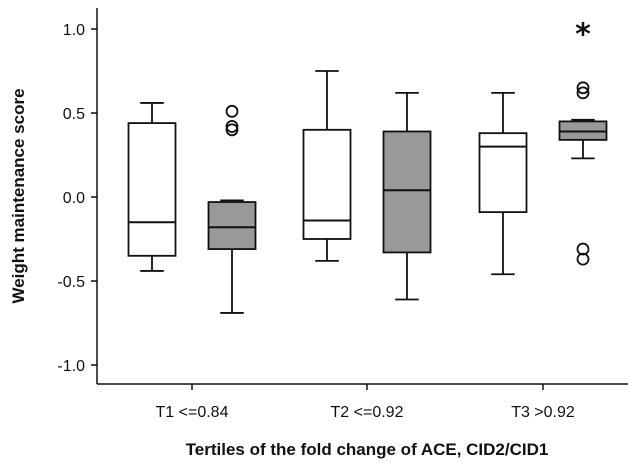 The height and width of the screenshot is (465, 630). What do you see at coordinates (74, 198) in the screenshot?
I see `y-tick-label: 0.0` at bounding box center [74, 198].